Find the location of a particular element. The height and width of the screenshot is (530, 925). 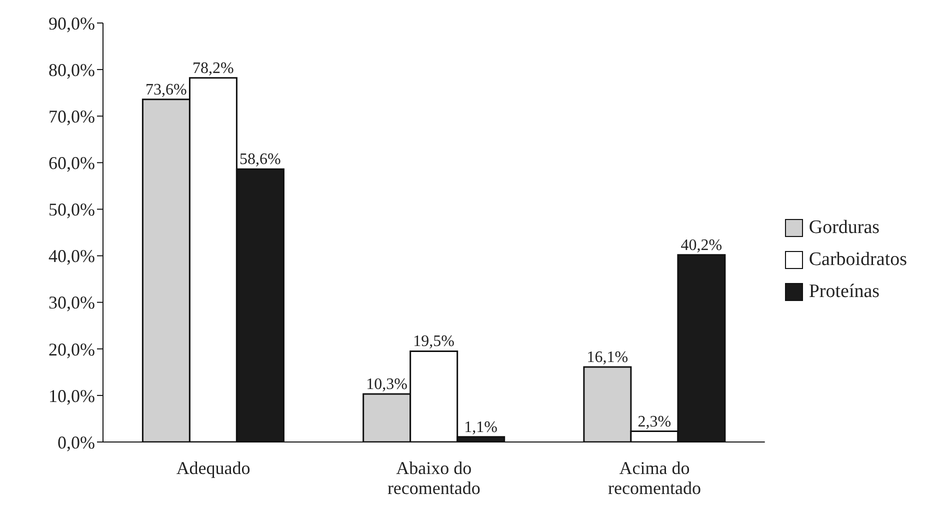

y-tick-label: 60,0% is located at coordinates (71, 163).